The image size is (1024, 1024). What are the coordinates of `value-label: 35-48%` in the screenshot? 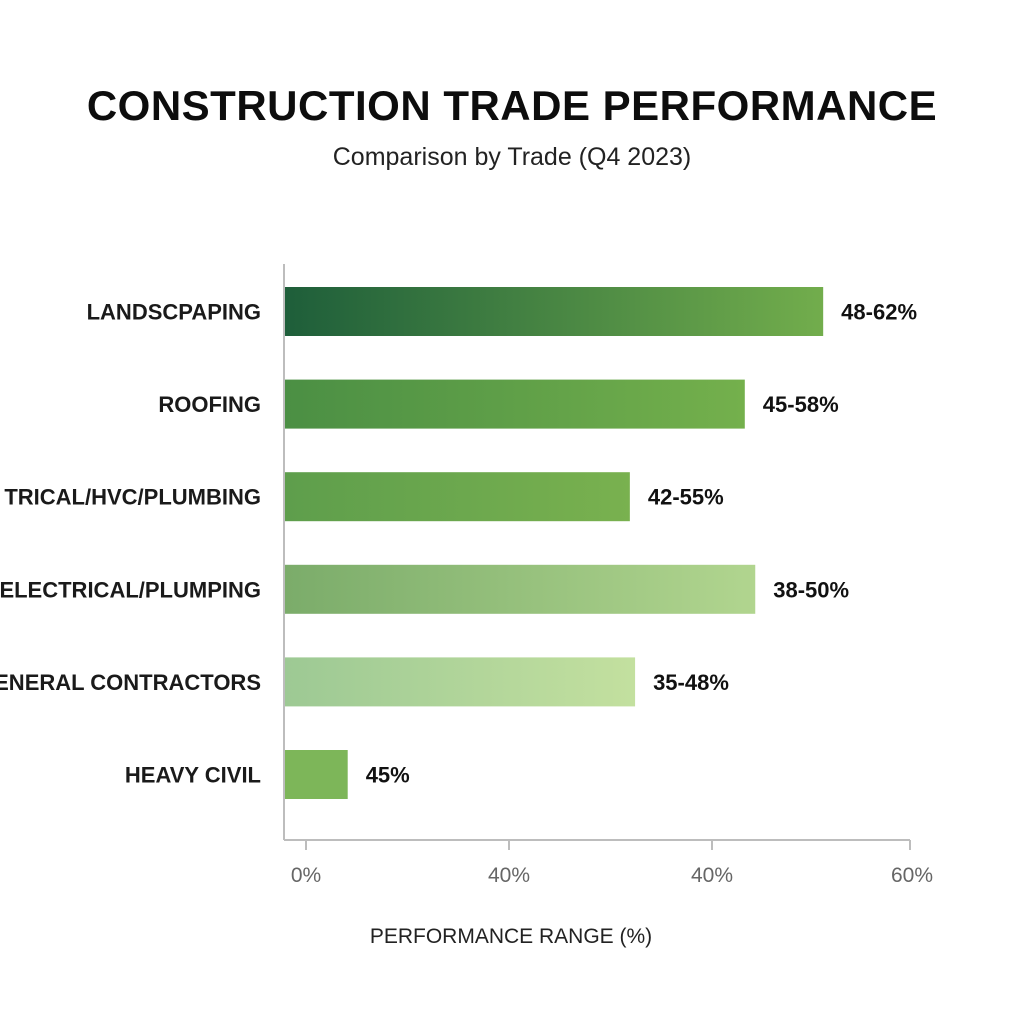 It's located at (691, 682).